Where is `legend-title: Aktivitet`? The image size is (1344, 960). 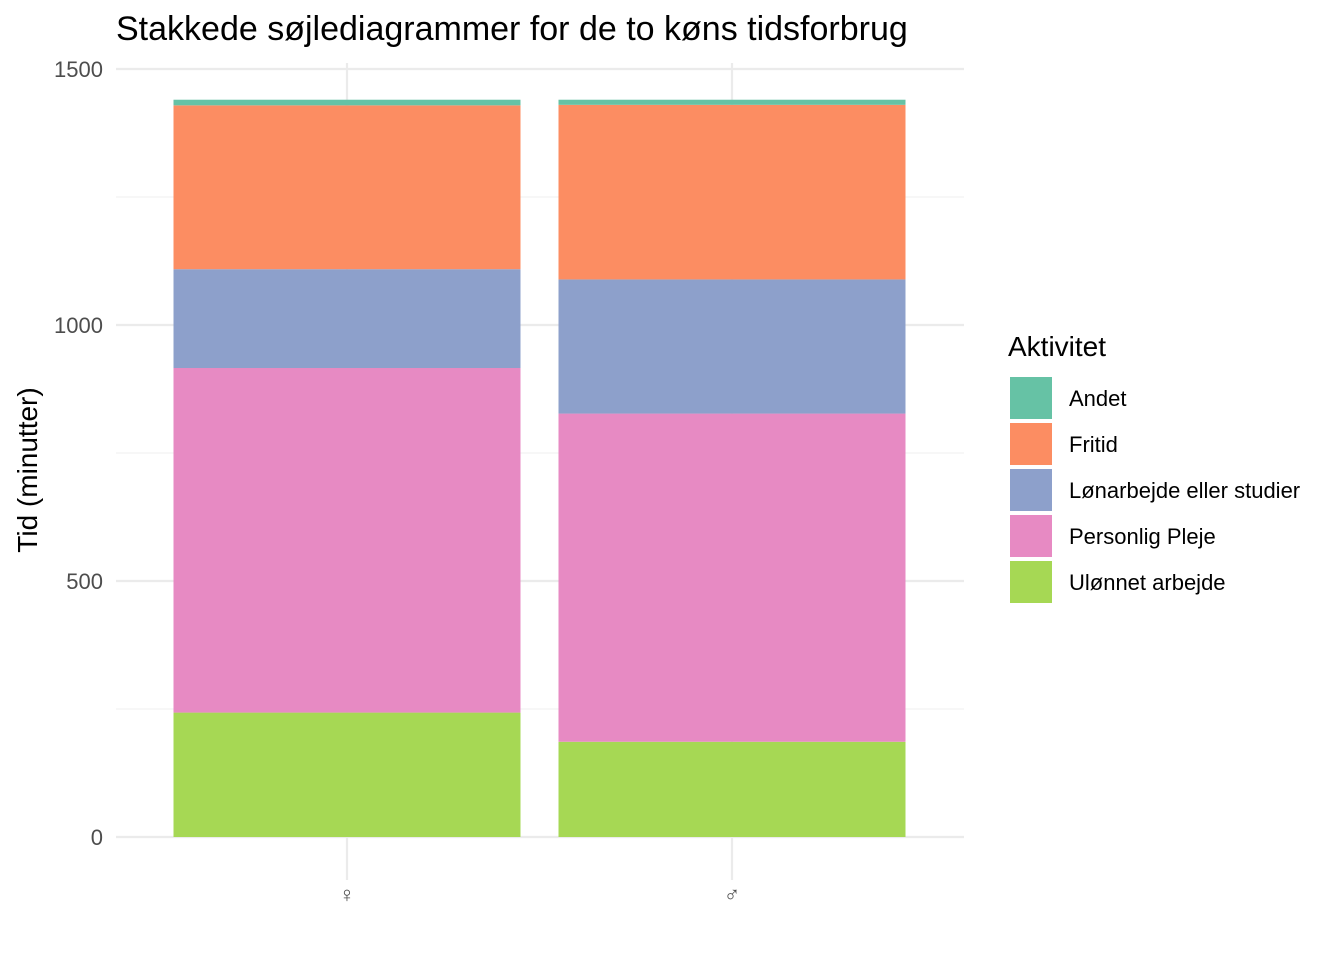 legend-title: Aktivitet is located at coordinates (1057, 346).